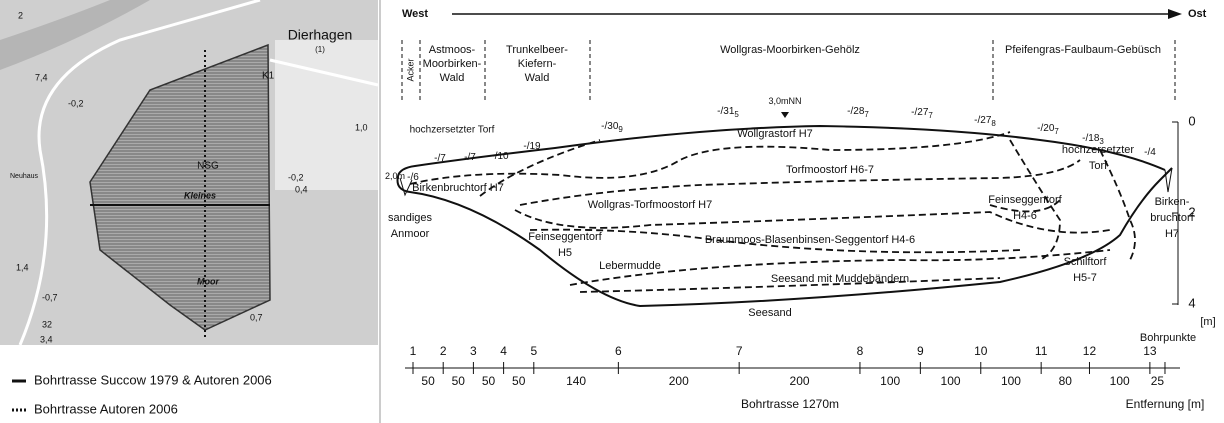  Describe the element at coordinates (326, 115) in the screenshot. I see `field` at that location.